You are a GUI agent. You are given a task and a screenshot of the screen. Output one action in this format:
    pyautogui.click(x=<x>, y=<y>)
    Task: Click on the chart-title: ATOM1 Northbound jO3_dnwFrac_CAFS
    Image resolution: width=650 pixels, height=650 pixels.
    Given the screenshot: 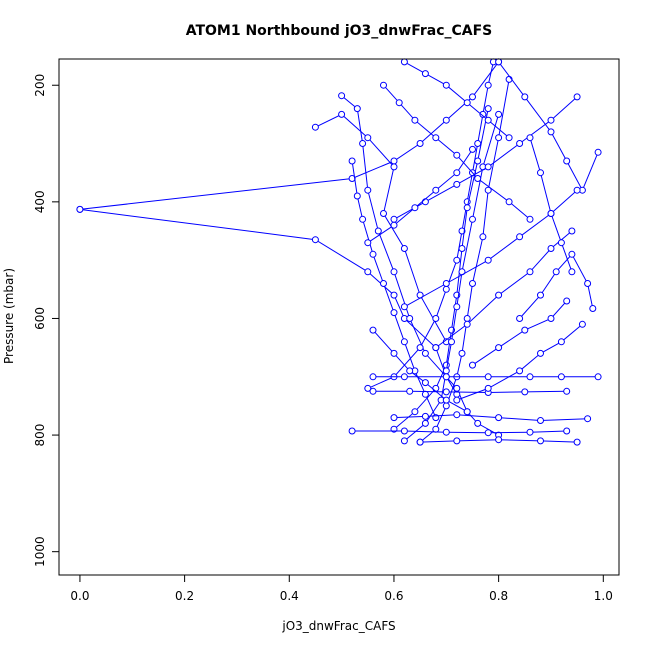 What is the action you would take?
    pyautogui.click(x=339, y=31)
    